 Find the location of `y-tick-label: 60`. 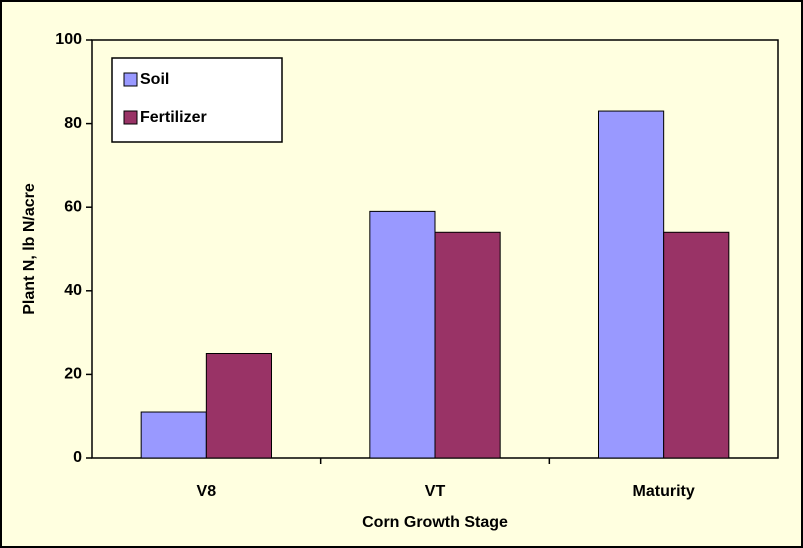

y-tick-label: 60 is located at coordinates (73, 206).